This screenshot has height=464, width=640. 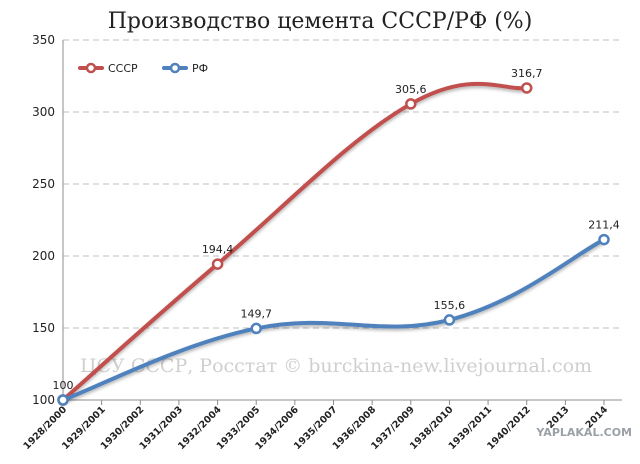 I want to click on data-label: 211,4, so click(x=604, y=225).